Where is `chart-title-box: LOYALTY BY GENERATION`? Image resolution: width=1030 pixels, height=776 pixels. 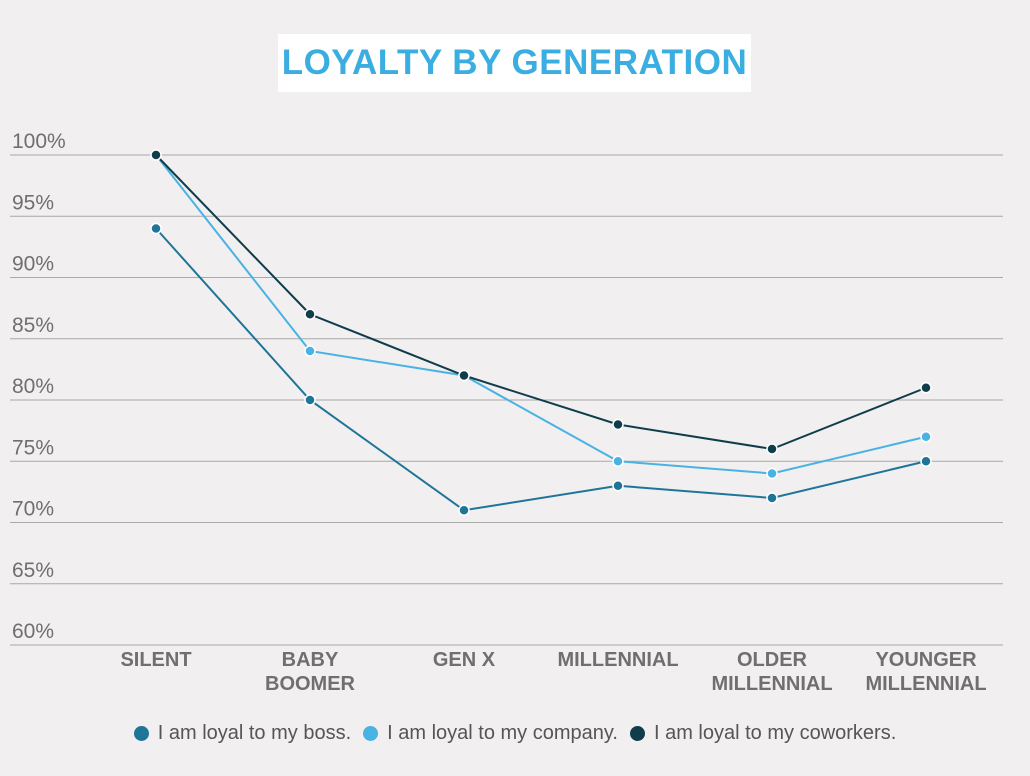 chart-title-box: LOYALTY BY GENERATION is located at coordinates (514, 63).